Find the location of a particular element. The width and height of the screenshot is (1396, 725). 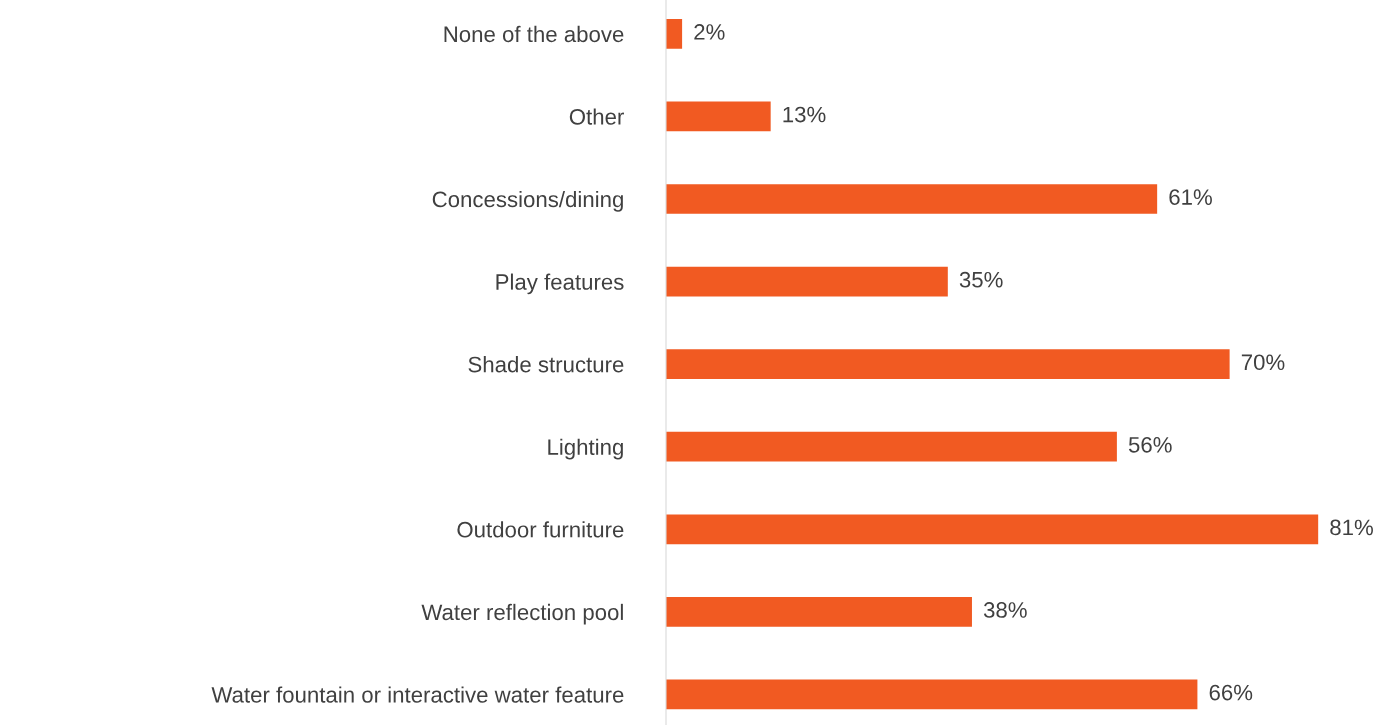

data-label: 38% is located at coordinates (1005, 610).